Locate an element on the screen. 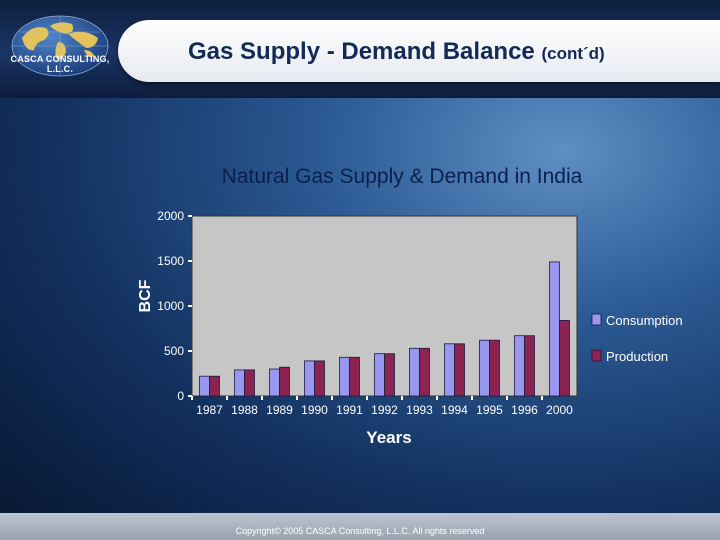  bar-consumption-1996 is located at coordinates (519, 366).